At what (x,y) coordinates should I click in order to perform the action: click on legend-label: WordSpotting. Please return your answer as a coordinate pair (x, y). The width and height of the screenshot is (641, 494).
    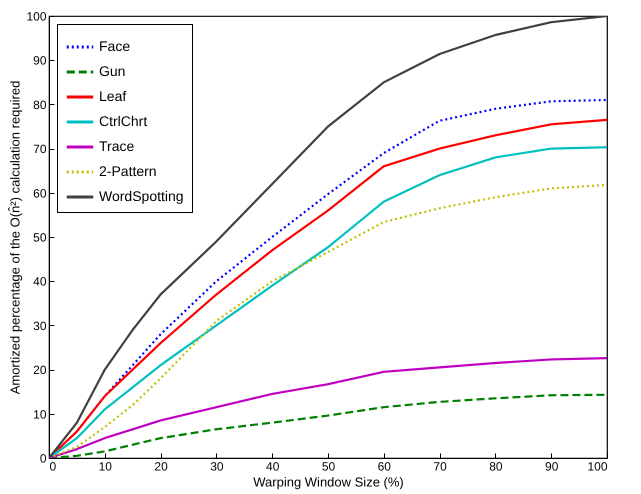
    Looking at the image, I should click on (141, 196).